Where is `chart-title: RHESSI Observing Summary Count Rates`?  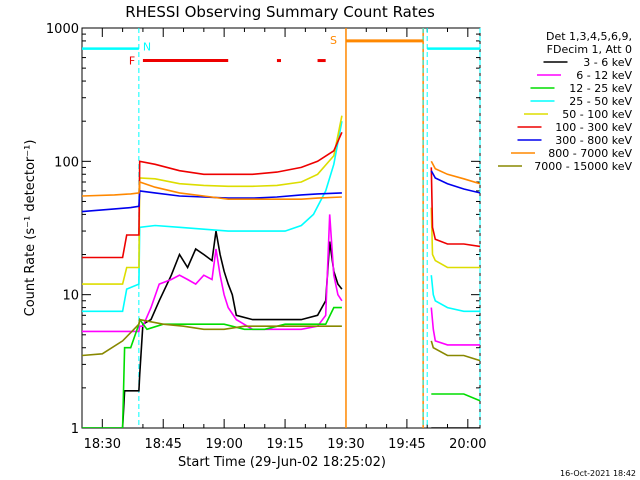
chart-title: RHESSI Observing Summary Count Rates is located at coordinates (280, 12).